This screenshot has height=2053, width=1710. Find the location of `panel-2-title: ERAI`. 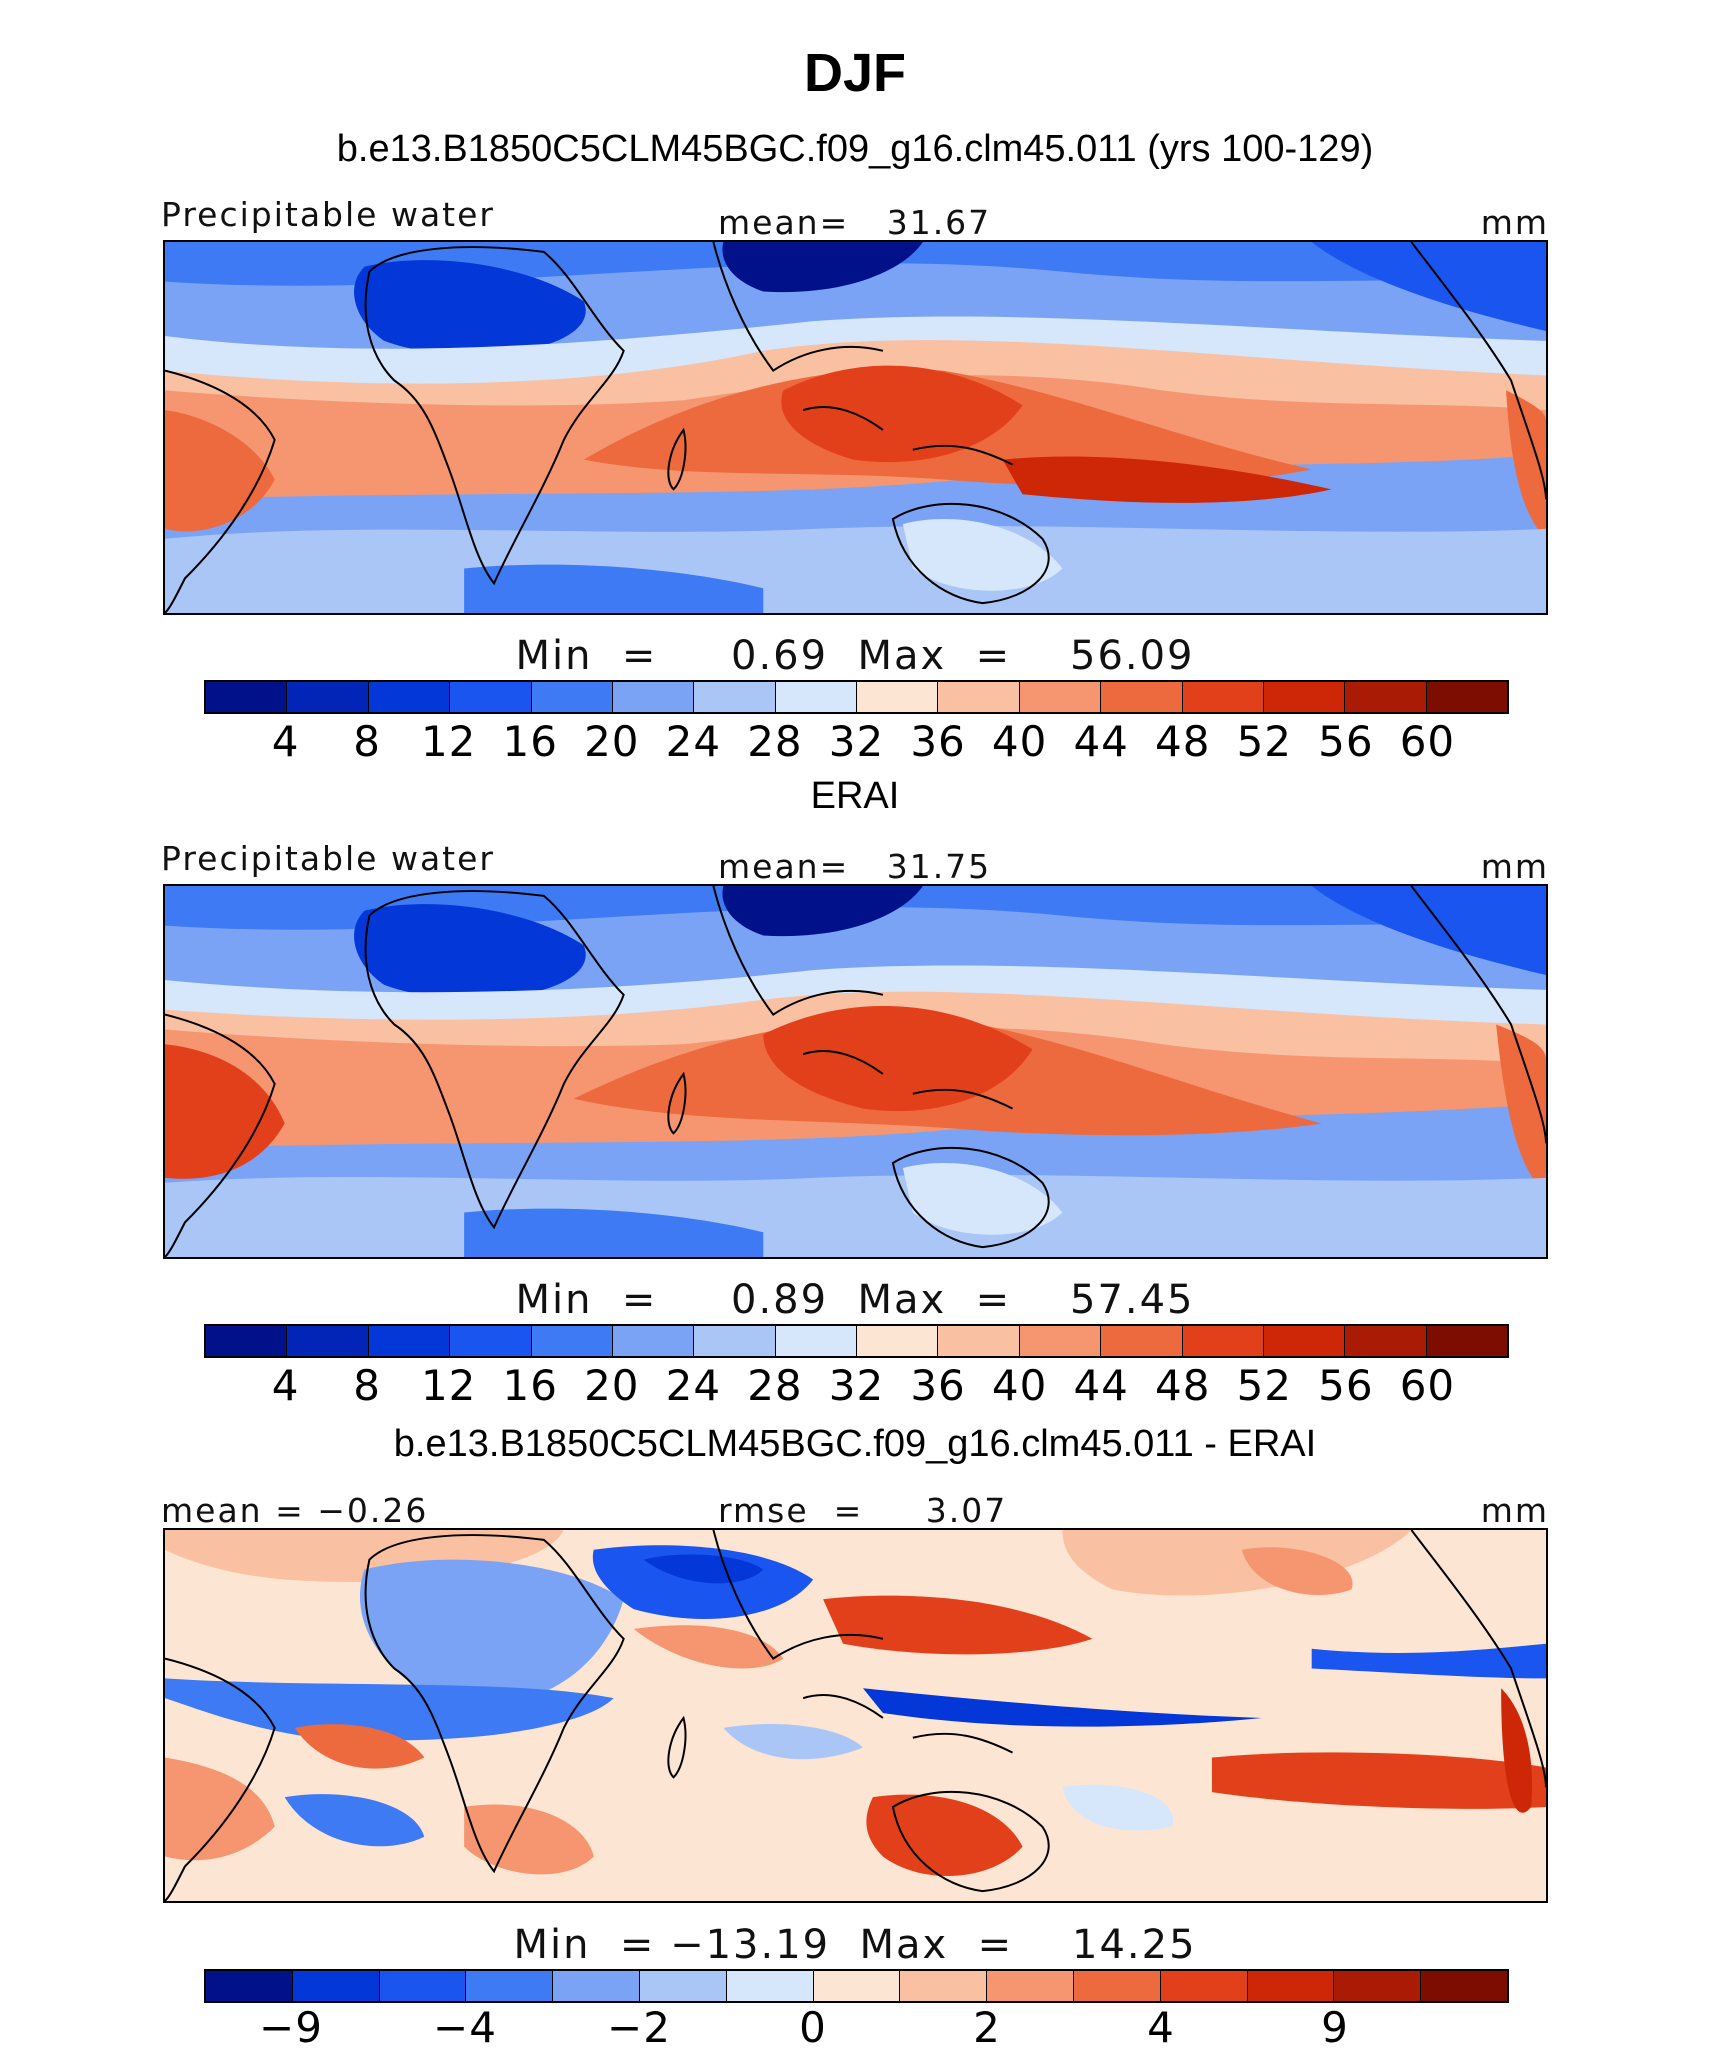

panel-2-title: ERAI is located at coordinates (855, 796).